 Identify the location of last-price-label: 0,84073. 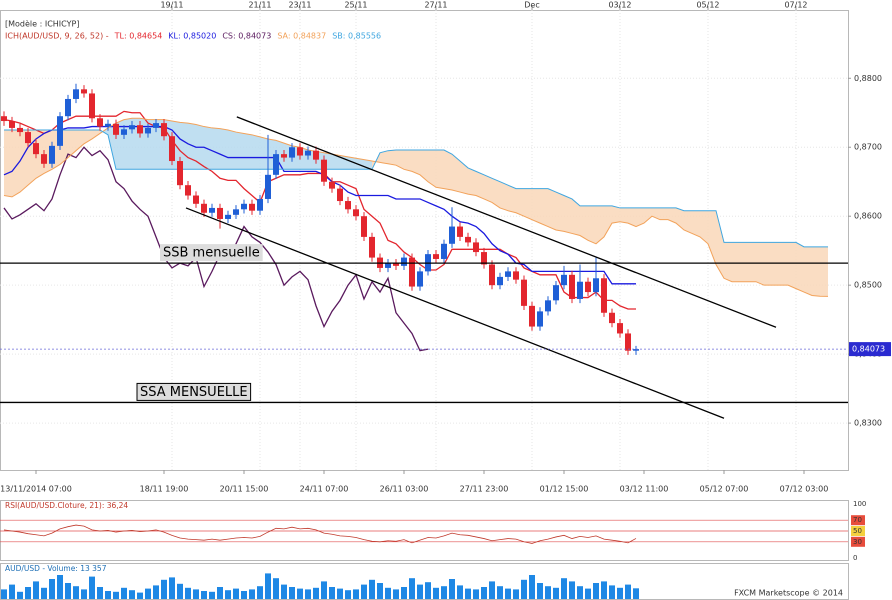
(868, 349).